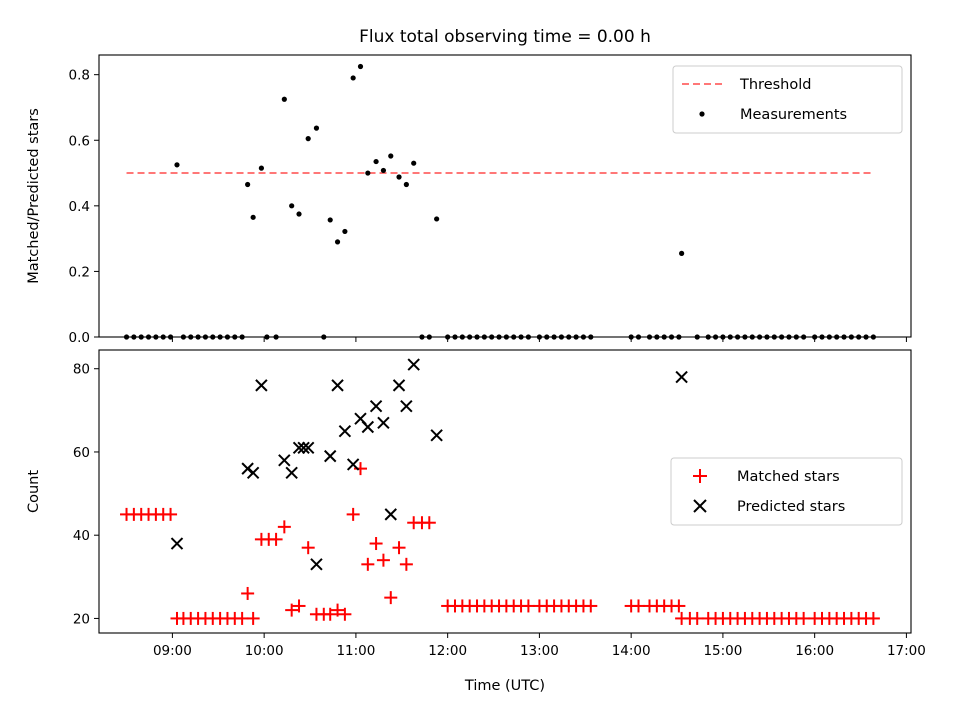  Describe the element at coordinates (793, 115) in the screenshot. I see `legend-measurements-label: Measurements` at that location.